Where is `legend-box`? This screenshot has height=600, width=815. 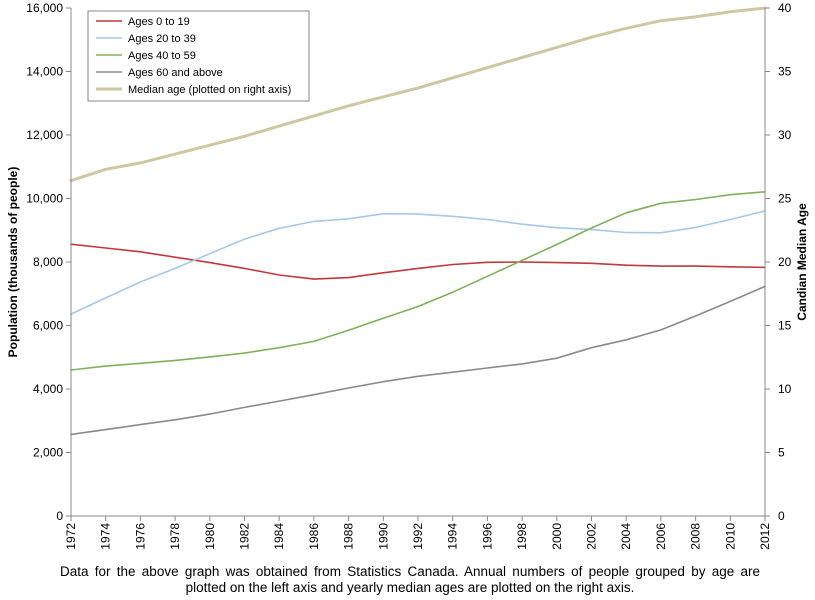
legend-box is located at coordinates (198, 56).